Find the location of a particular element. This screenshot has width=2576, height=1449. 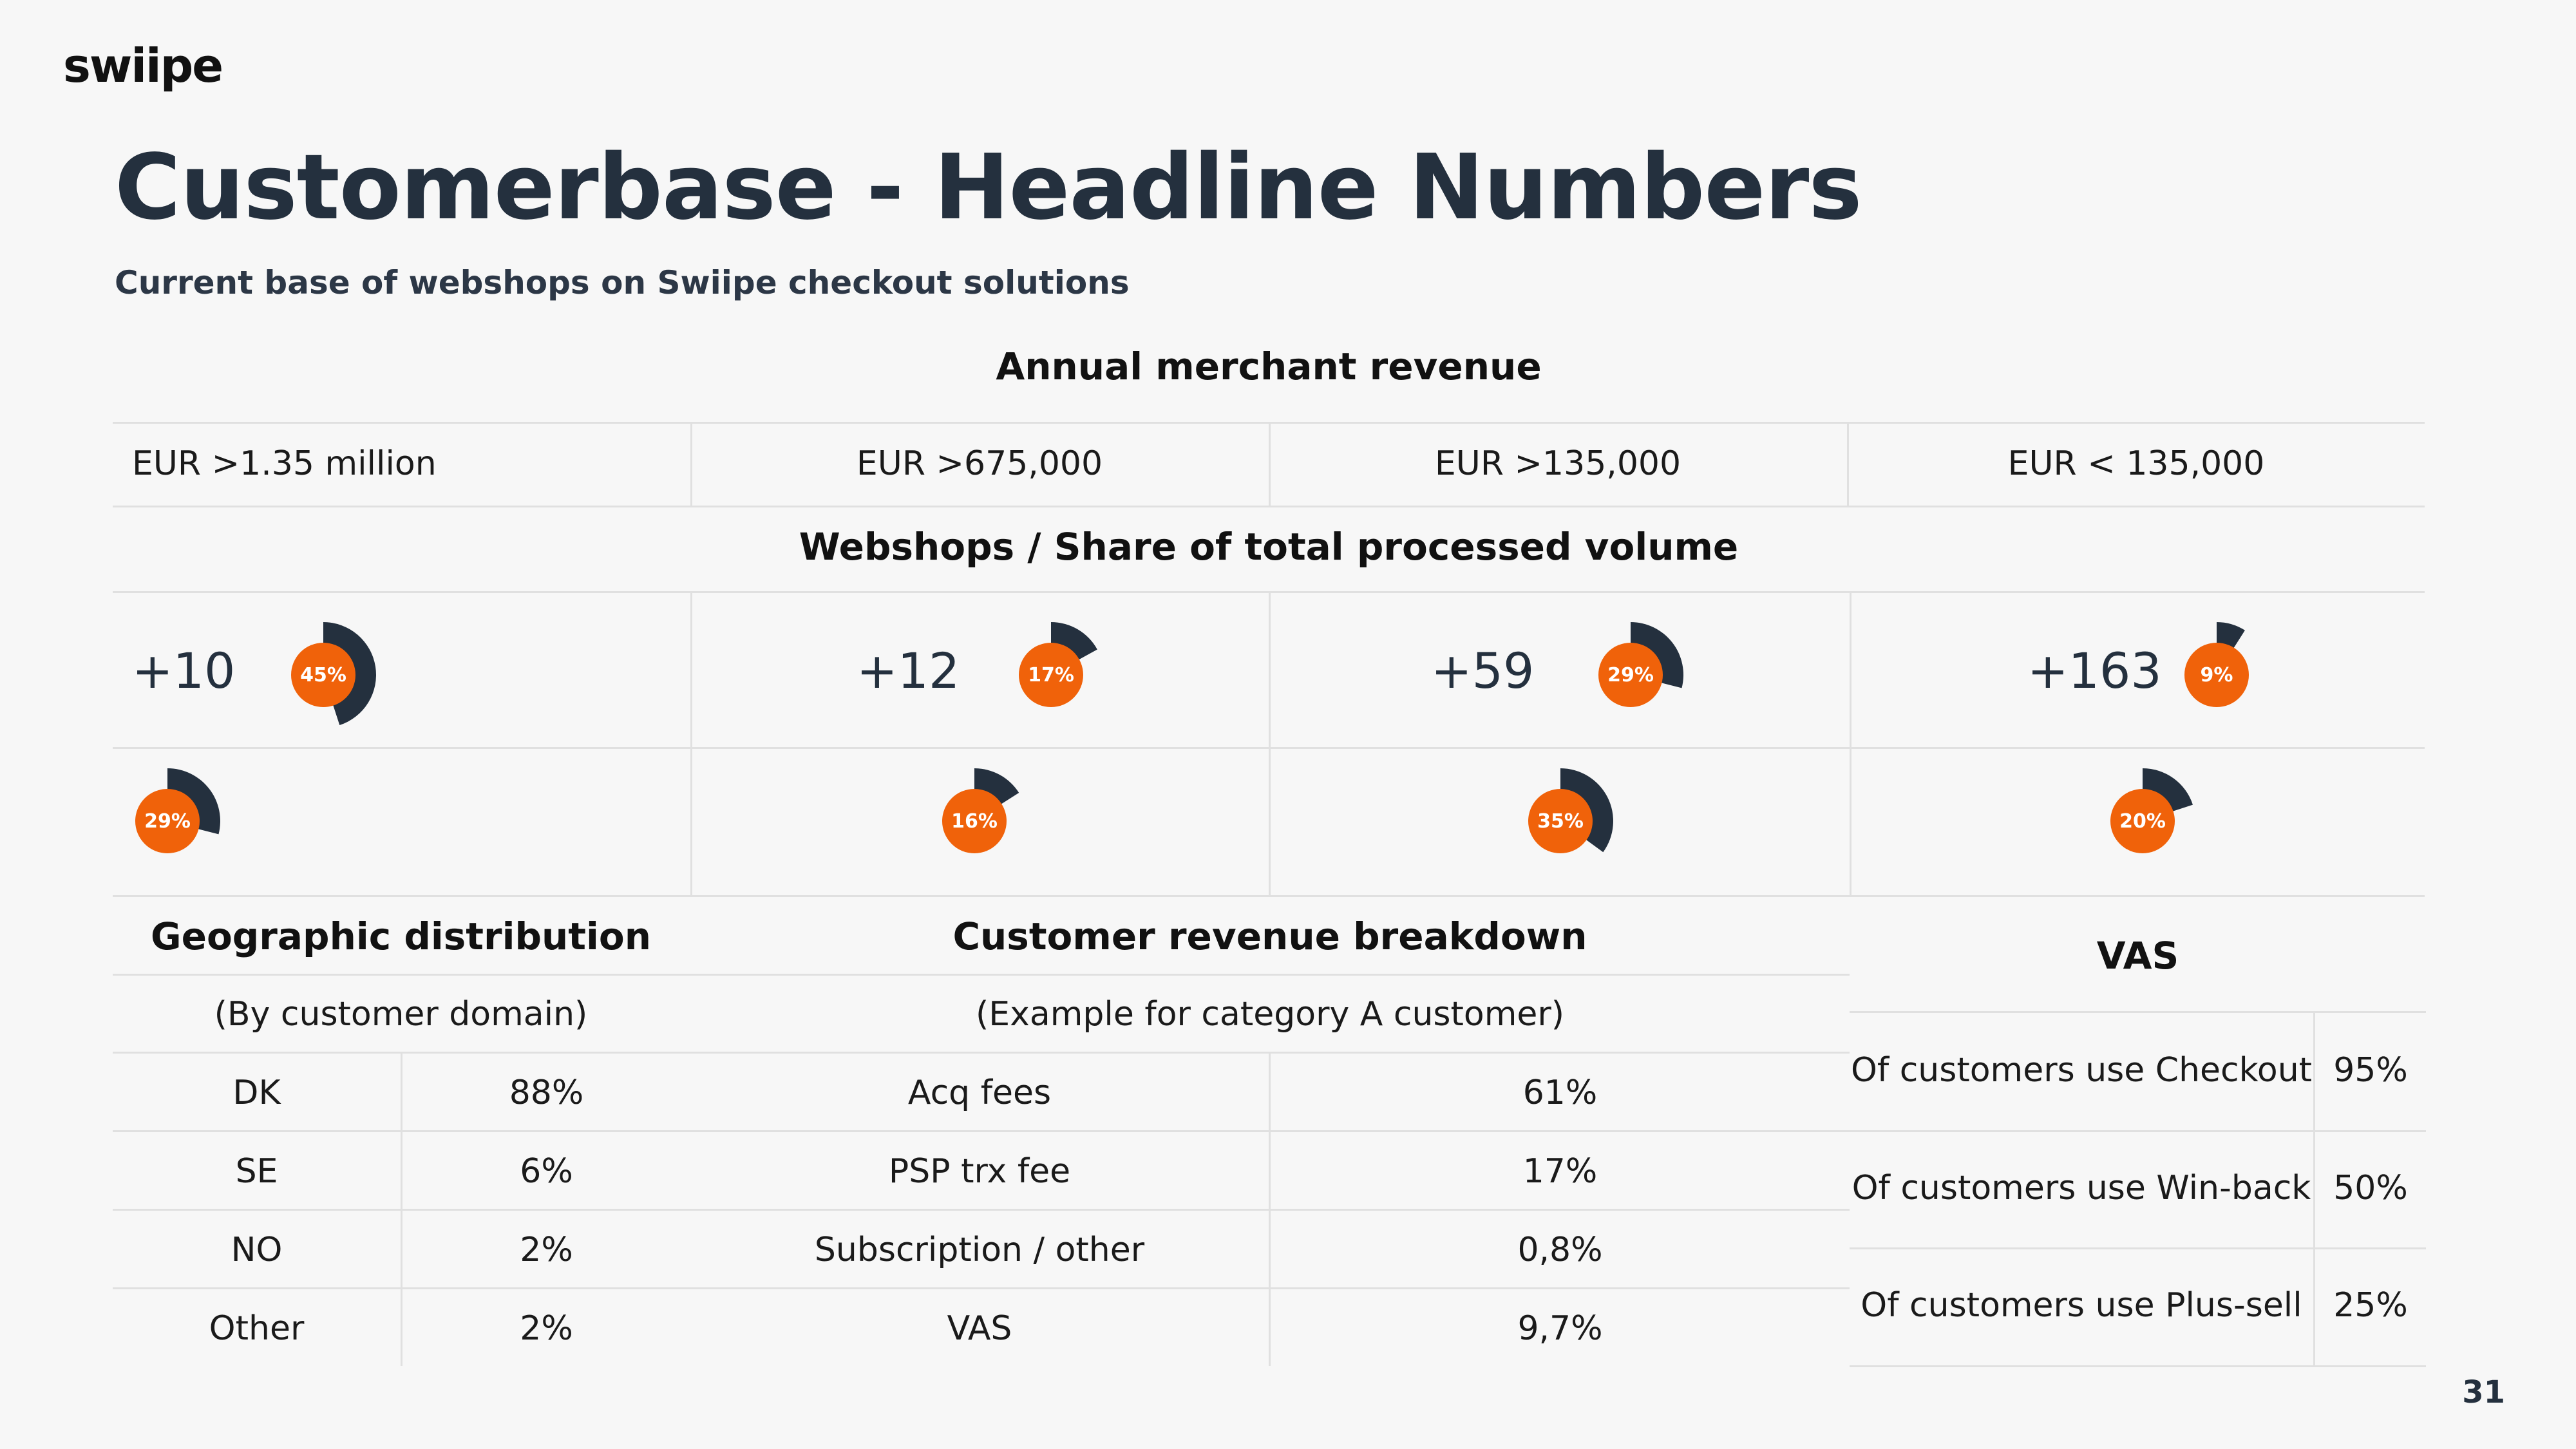

breakdown-share: 9,7% is located at coordinates (1560, 1329).